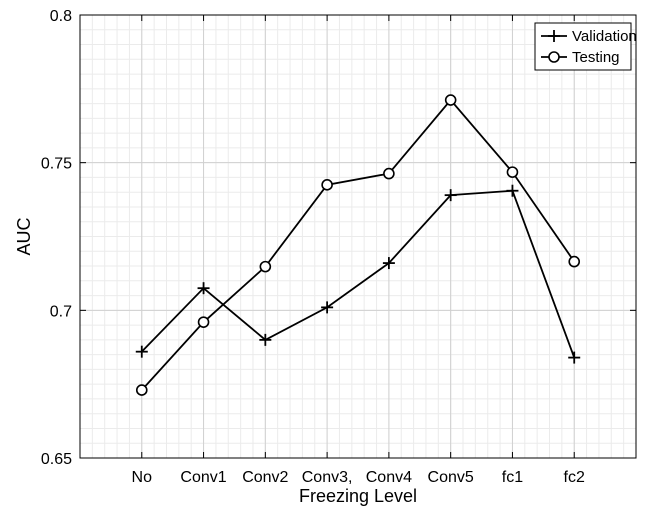  What do you see at coordinates (574, 477) in the screenshot?
I see `x-tick-label: fc2` at bounding box center [574, 477].